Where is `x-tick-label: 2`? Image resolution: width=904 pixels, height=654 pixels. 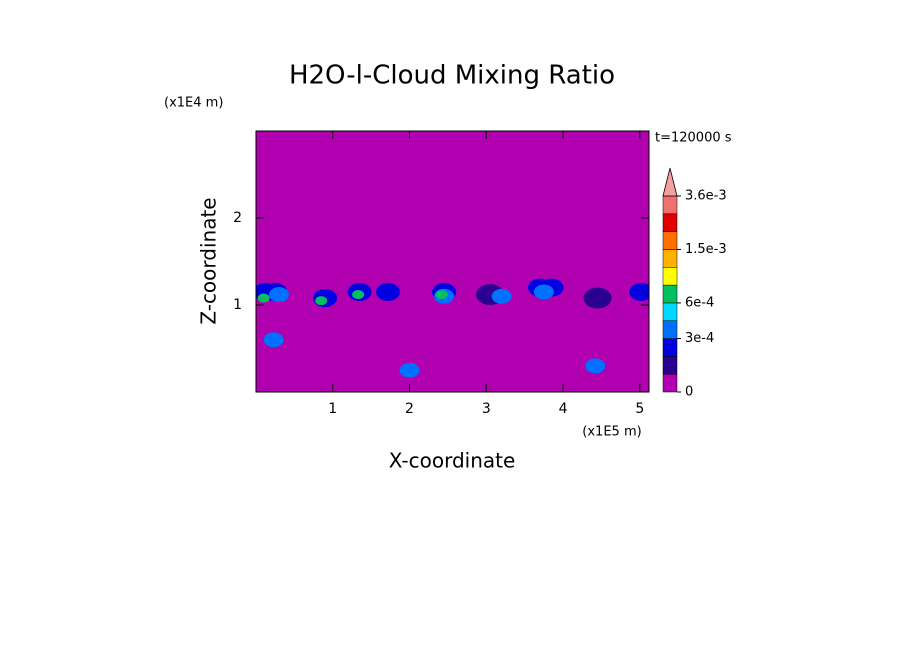 x-tick-label: 2 is located at coordinates (409, 409).